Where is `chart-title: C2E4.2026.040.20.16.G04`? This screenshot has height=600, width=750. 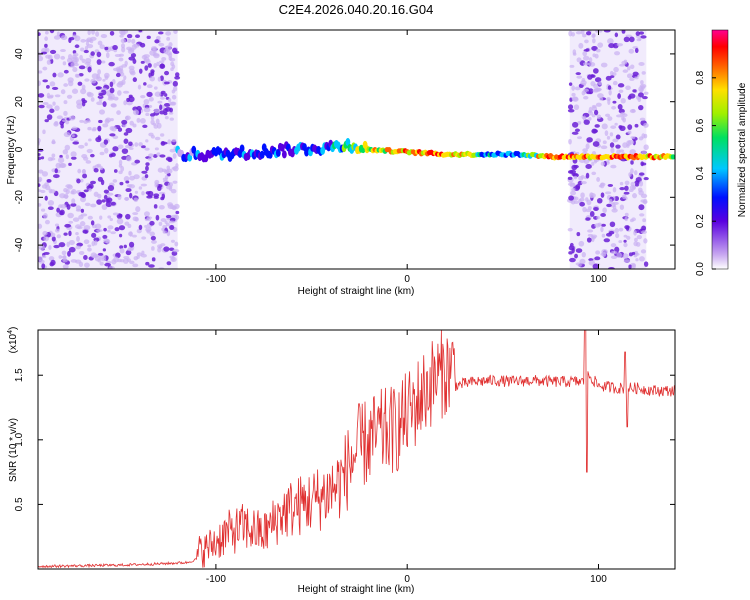 chart-title: C2E4.2026.040.20.16.G04 is located at coordinates (356, 9).